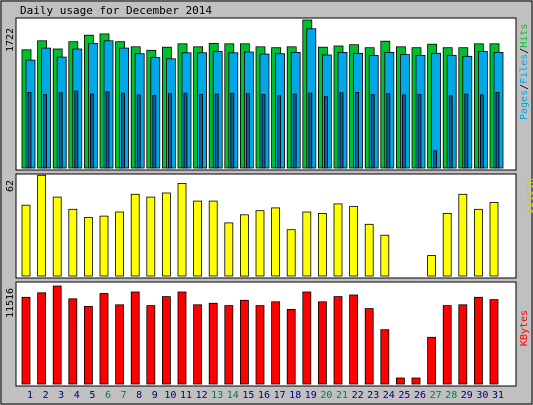 The width and height of the screenshot is (533, 405). What do you see at coordinates (280, 395) in the screenshot?
I see `x-tick-label-day-17: 17` at bounding box center [280, 395].